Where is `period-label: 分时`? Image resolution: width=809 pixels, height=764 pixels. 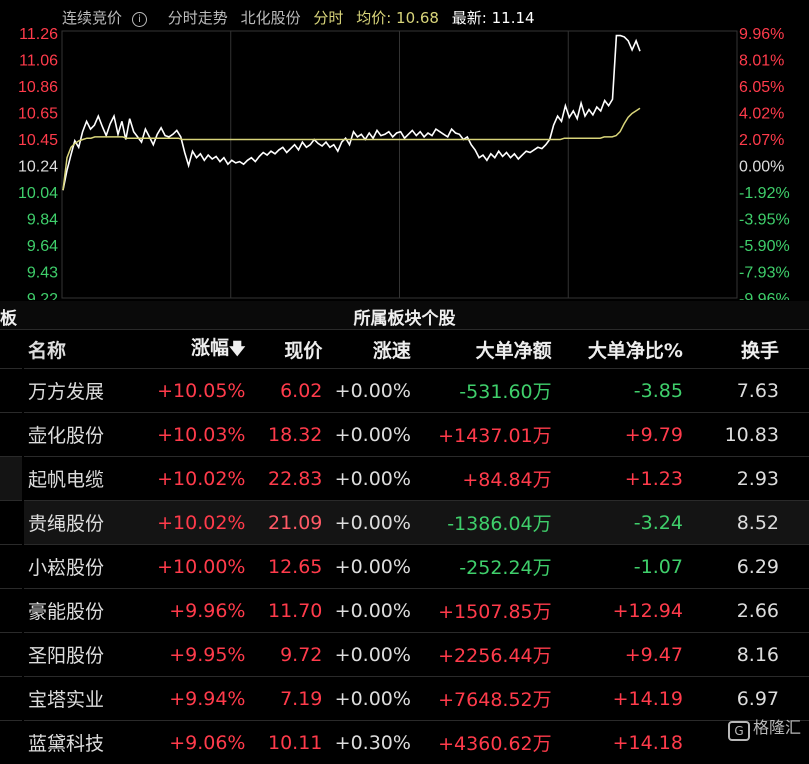
period-label: 分时 is located at coordinates (328, 18).